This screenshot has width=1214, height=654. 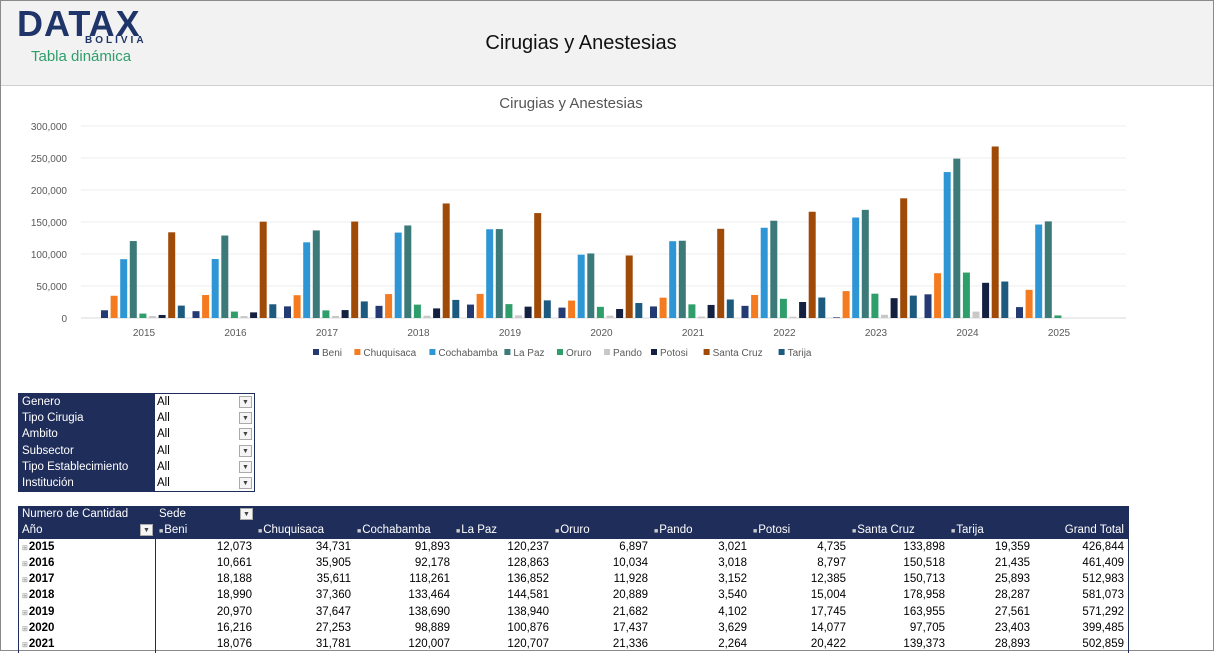 What do you see at coordinates (1048, 269) in the screenshot?
I see `bar-la-paz-2025` at bounding box center [1048, 269].